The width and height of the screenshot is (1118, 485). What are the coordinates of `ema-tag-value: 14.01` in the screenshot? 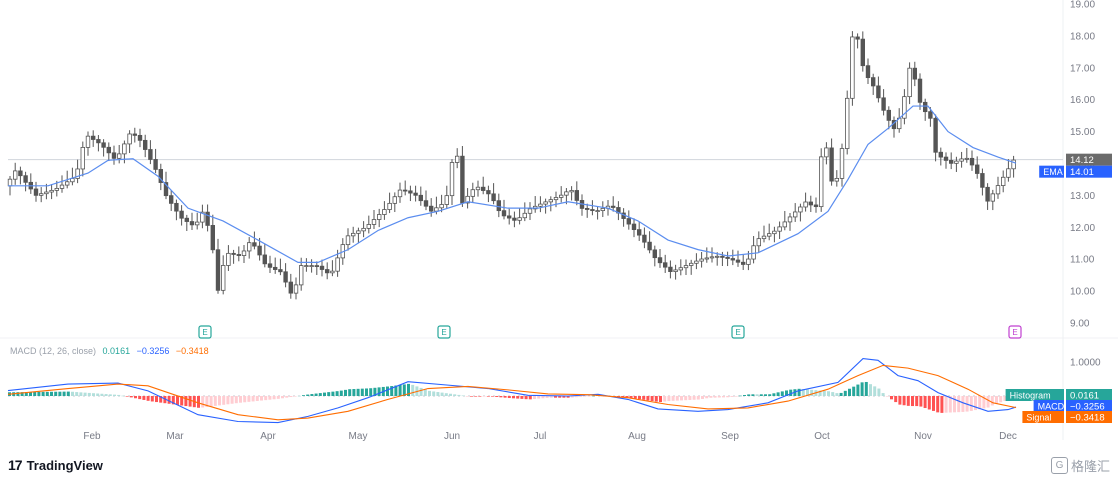 It's located at (1082, 172).